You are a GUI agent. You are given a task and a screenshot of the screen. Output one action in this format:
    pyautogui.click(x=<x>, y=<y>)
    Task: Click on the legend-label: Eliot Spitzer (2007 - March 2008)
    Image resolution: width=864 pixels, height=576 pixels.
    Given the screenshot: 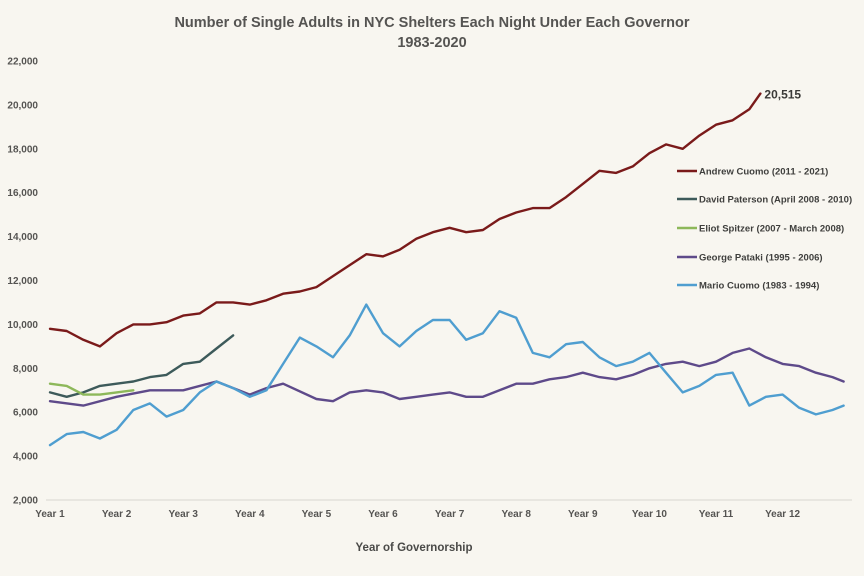 What is the action you would take?
    pyautogui.click(x=771, y=229)
    